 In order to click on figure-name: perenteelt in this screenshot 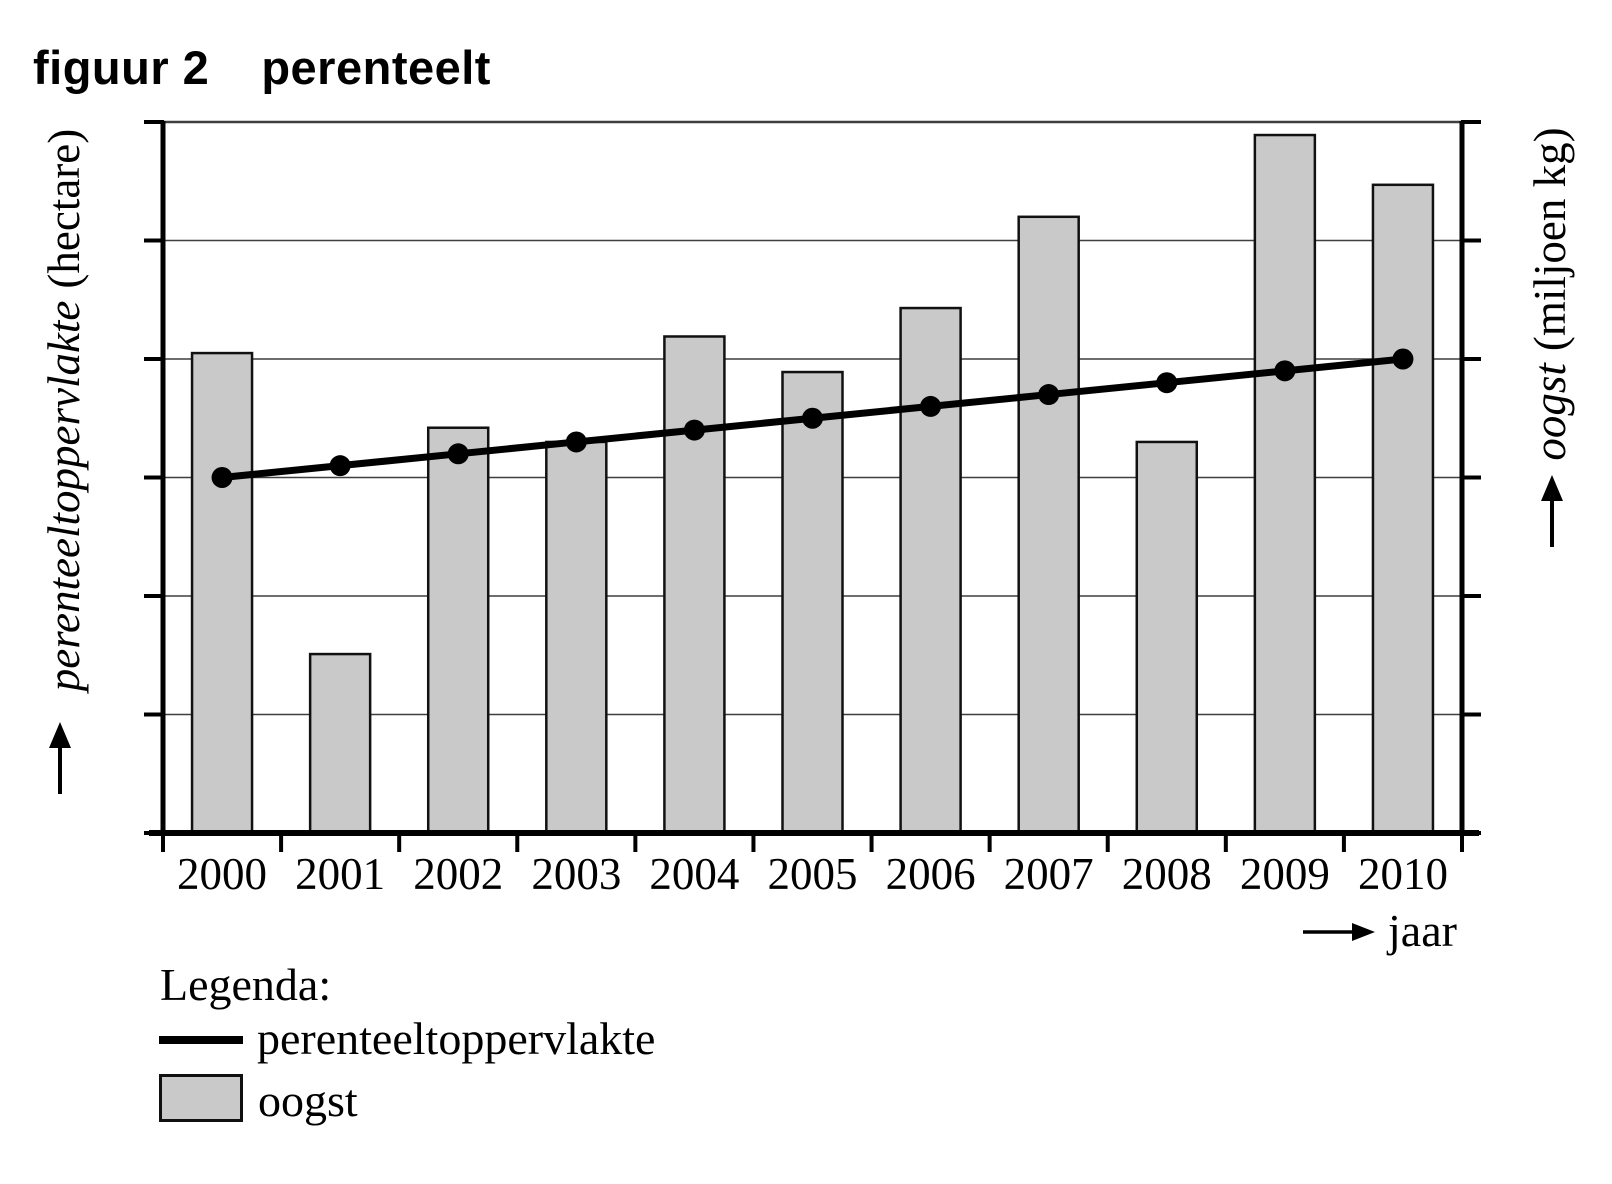, I will do `click(376, 67)`.